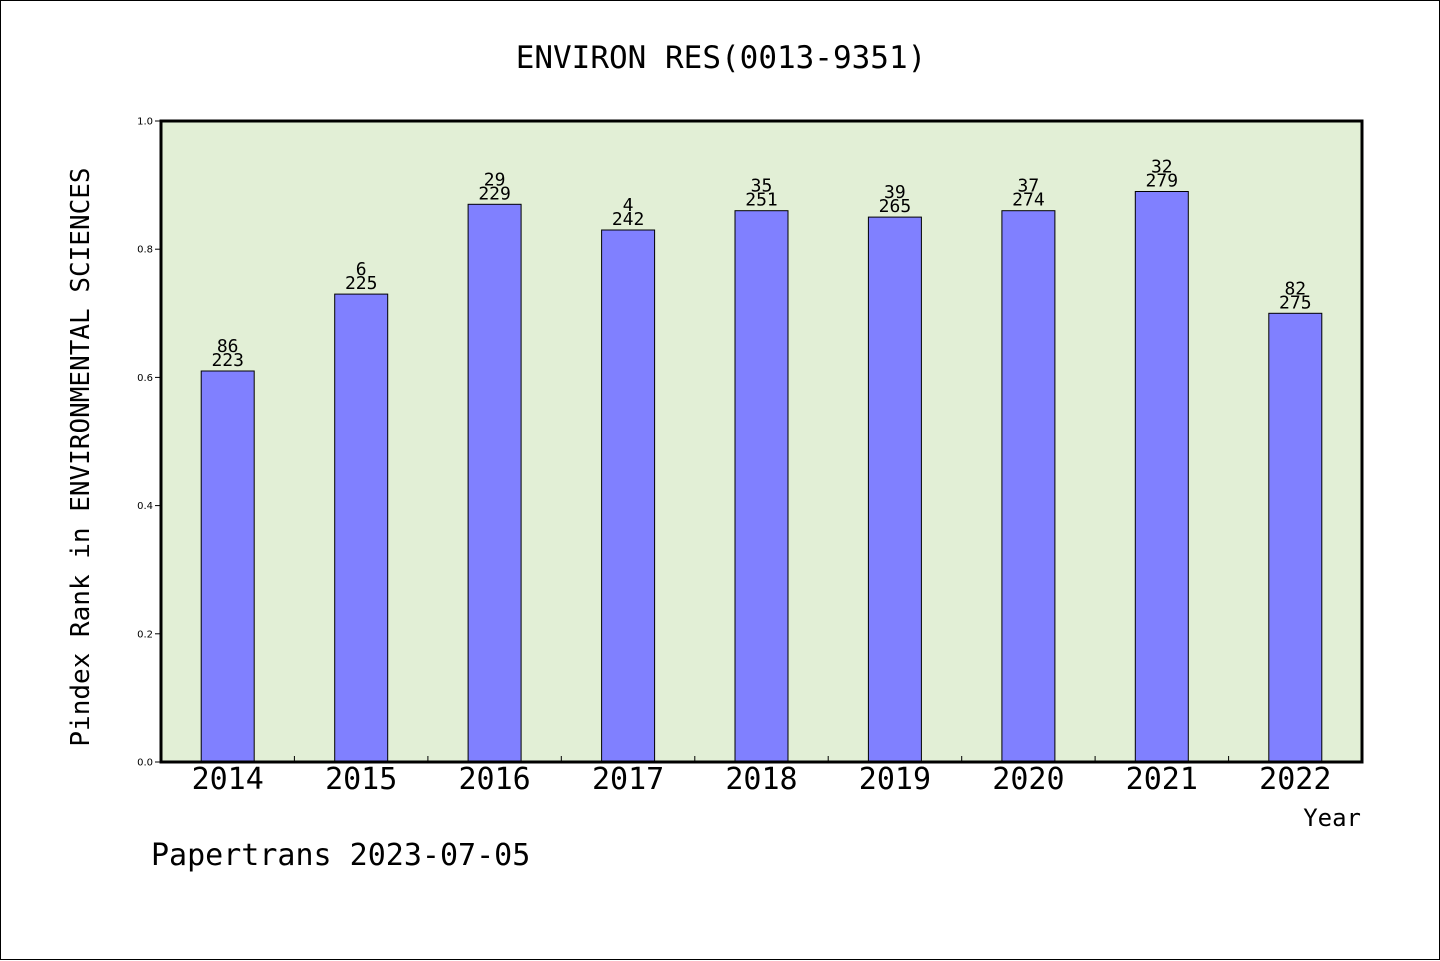  What do you see at coordinates (145, 122) in the screenshot?
I see `y-tick-label: 1.0` at bounding box center [145, 122].